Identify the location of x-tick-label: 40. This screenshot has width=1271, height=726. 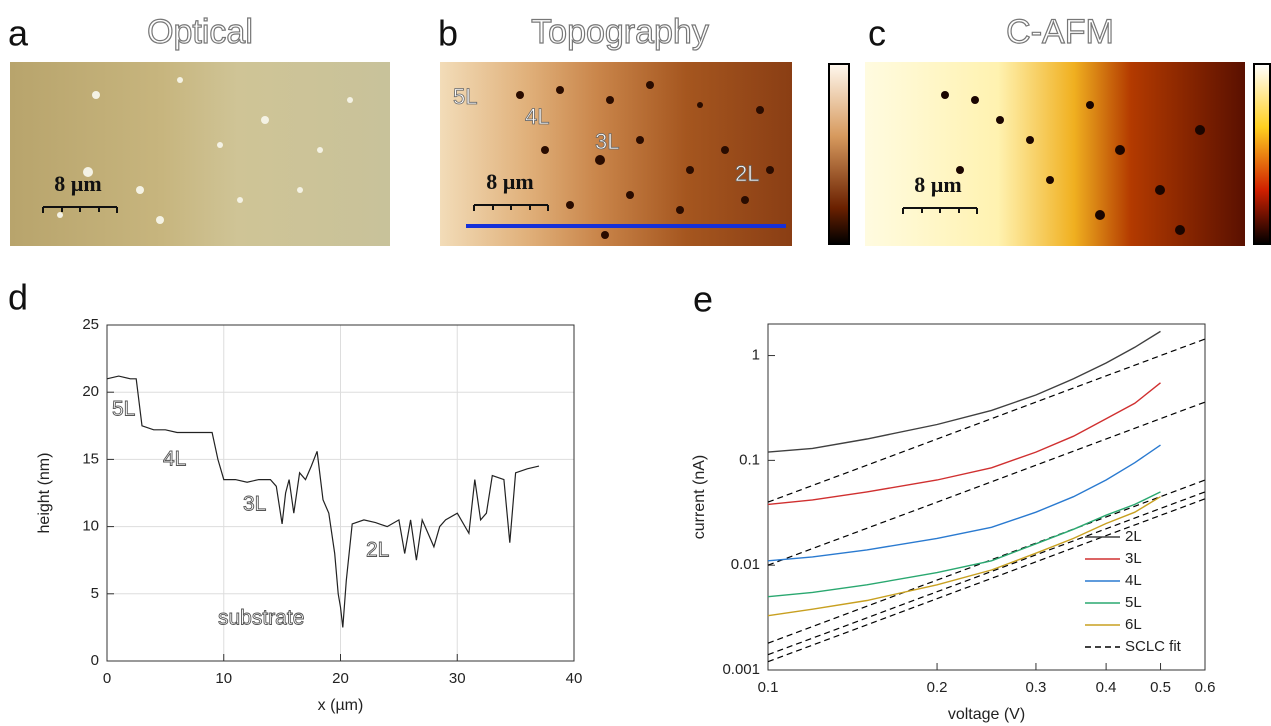
(574, 678).